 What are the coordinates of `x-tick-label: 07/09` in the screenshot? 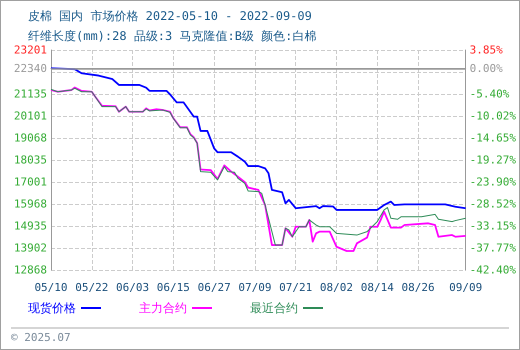 It's located at (255, 287).